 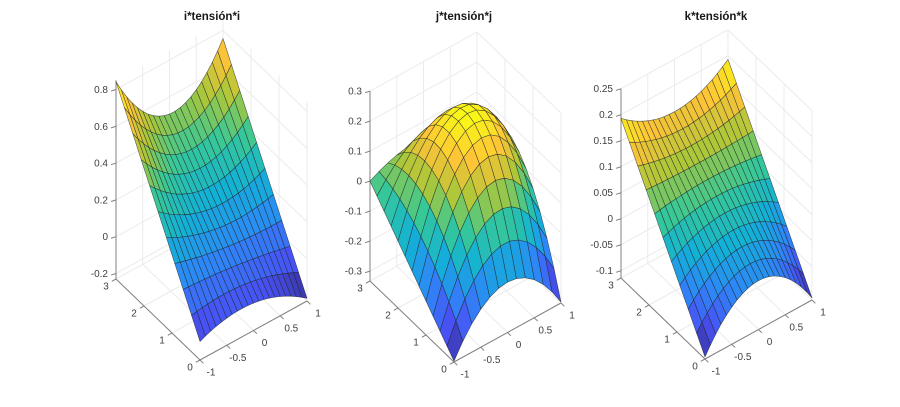 I want to click on tick-label: 0.3, so click(x=355, y=92).